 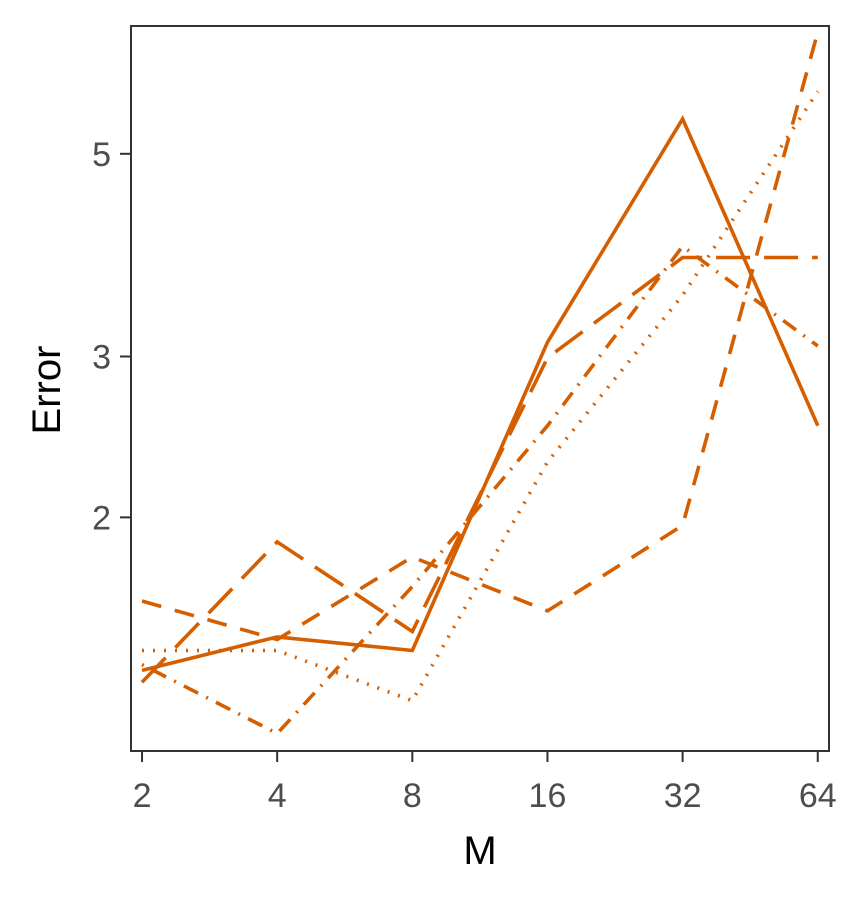 I want to click on y-tick-label: 2, so click(x=101, y=518).